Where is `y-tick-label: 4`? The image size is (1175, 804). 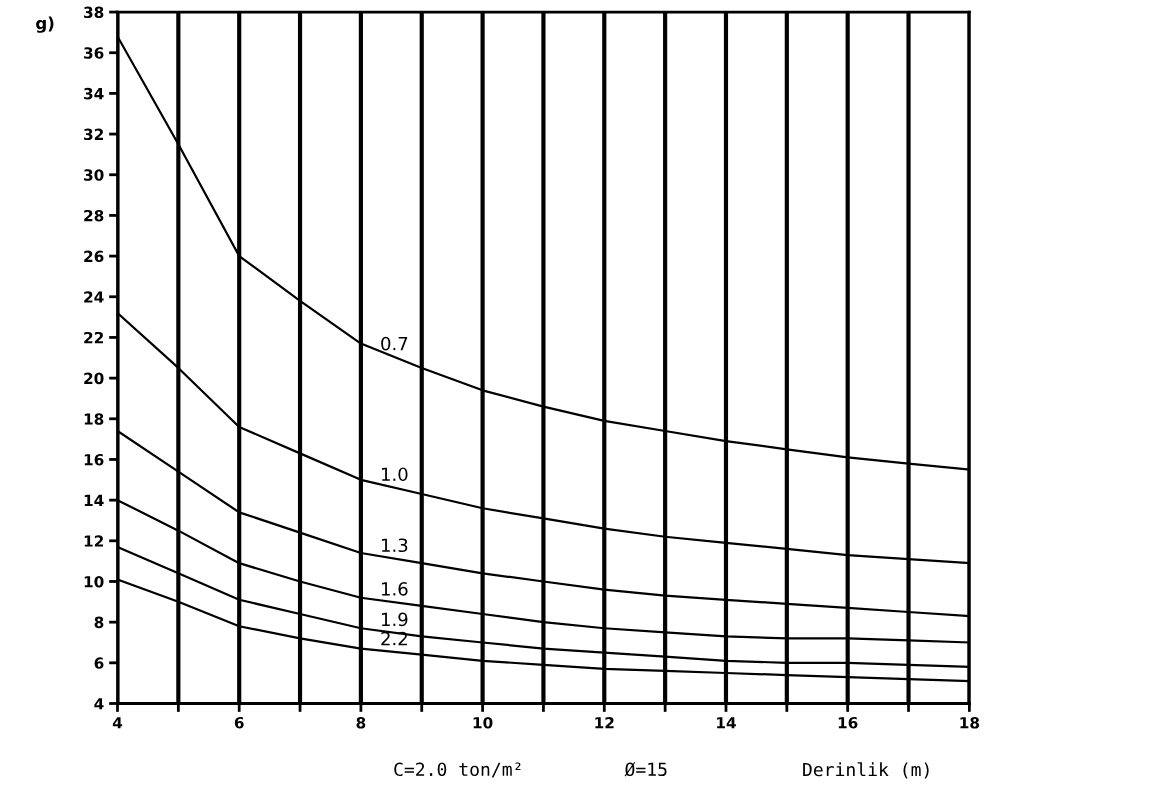 y-tick-label: 4 is located at coordinates (99, 704).